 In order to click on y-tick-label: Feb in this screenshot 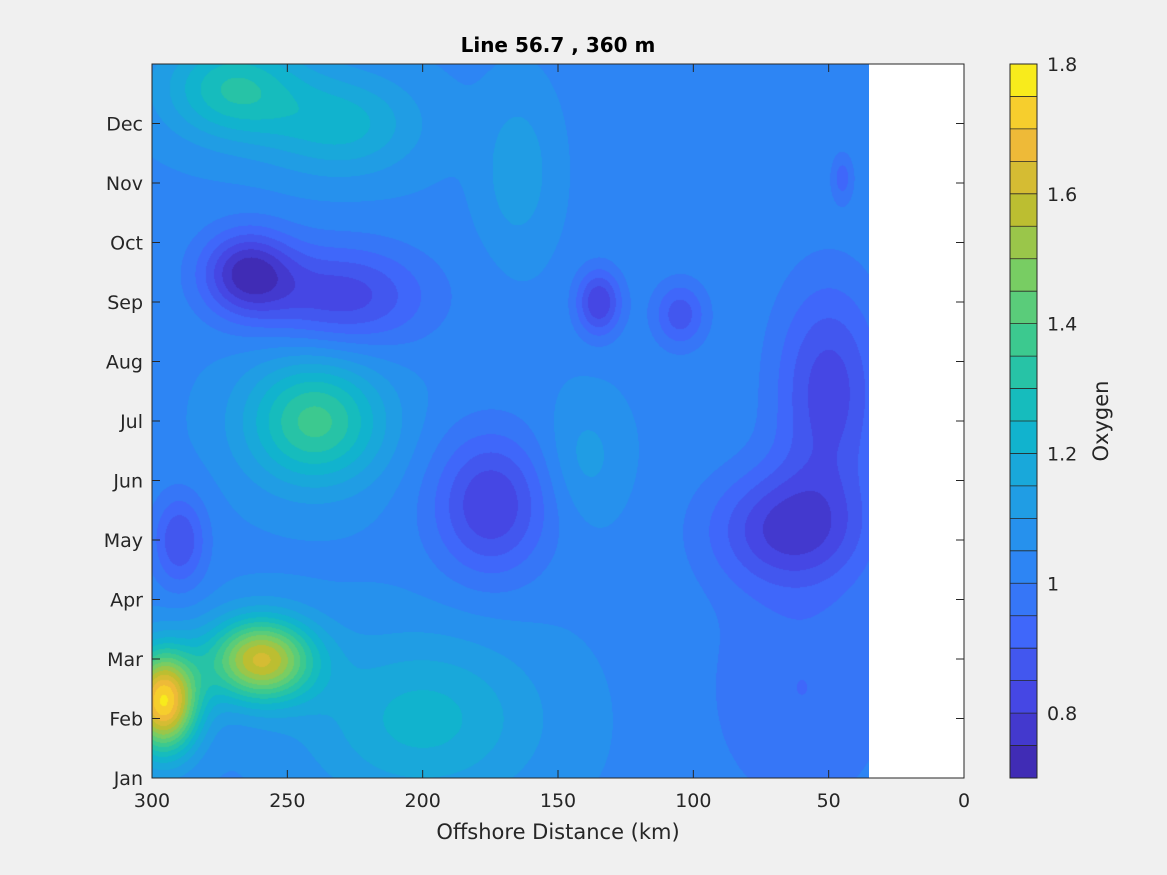, I will do `click(126, 720)`.